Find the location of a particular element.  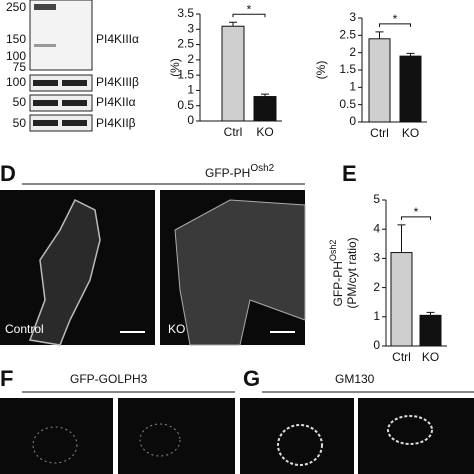

panel-letter: D is located at coordinates (8, 173).